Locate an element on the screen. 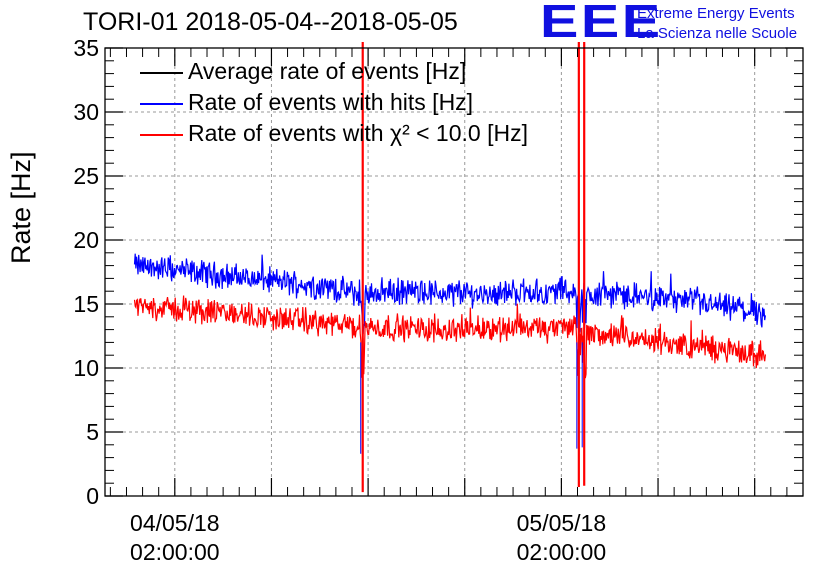 This screenshot has width=836, height=572. legend-label: Rate of events with χ² < 10.0 [Hz] is located at coordinates (358, 133).